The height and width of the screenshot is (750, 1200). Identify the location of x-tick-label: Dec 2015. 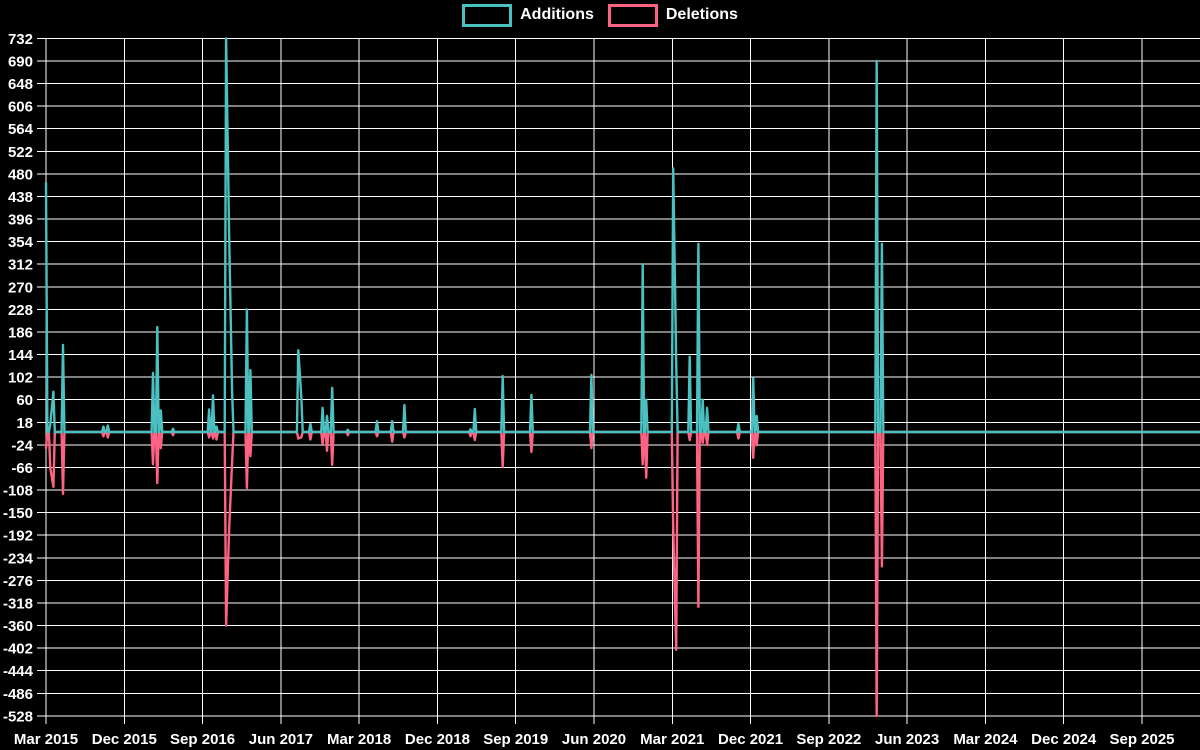
(124, 739).